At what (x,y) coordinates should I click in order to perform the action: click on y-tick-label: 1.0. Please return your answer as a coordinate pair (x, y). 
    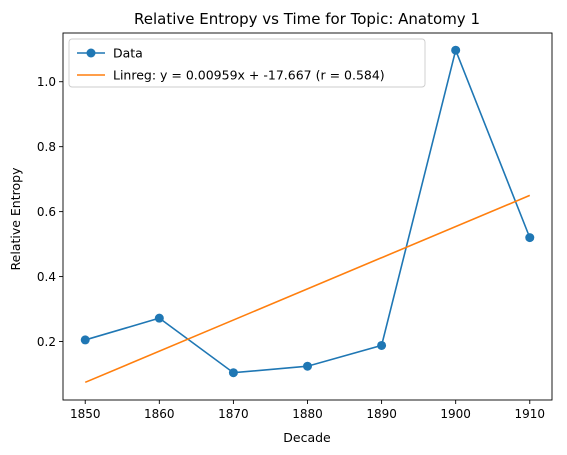
    Looking at the image, I should click on (46, 82).